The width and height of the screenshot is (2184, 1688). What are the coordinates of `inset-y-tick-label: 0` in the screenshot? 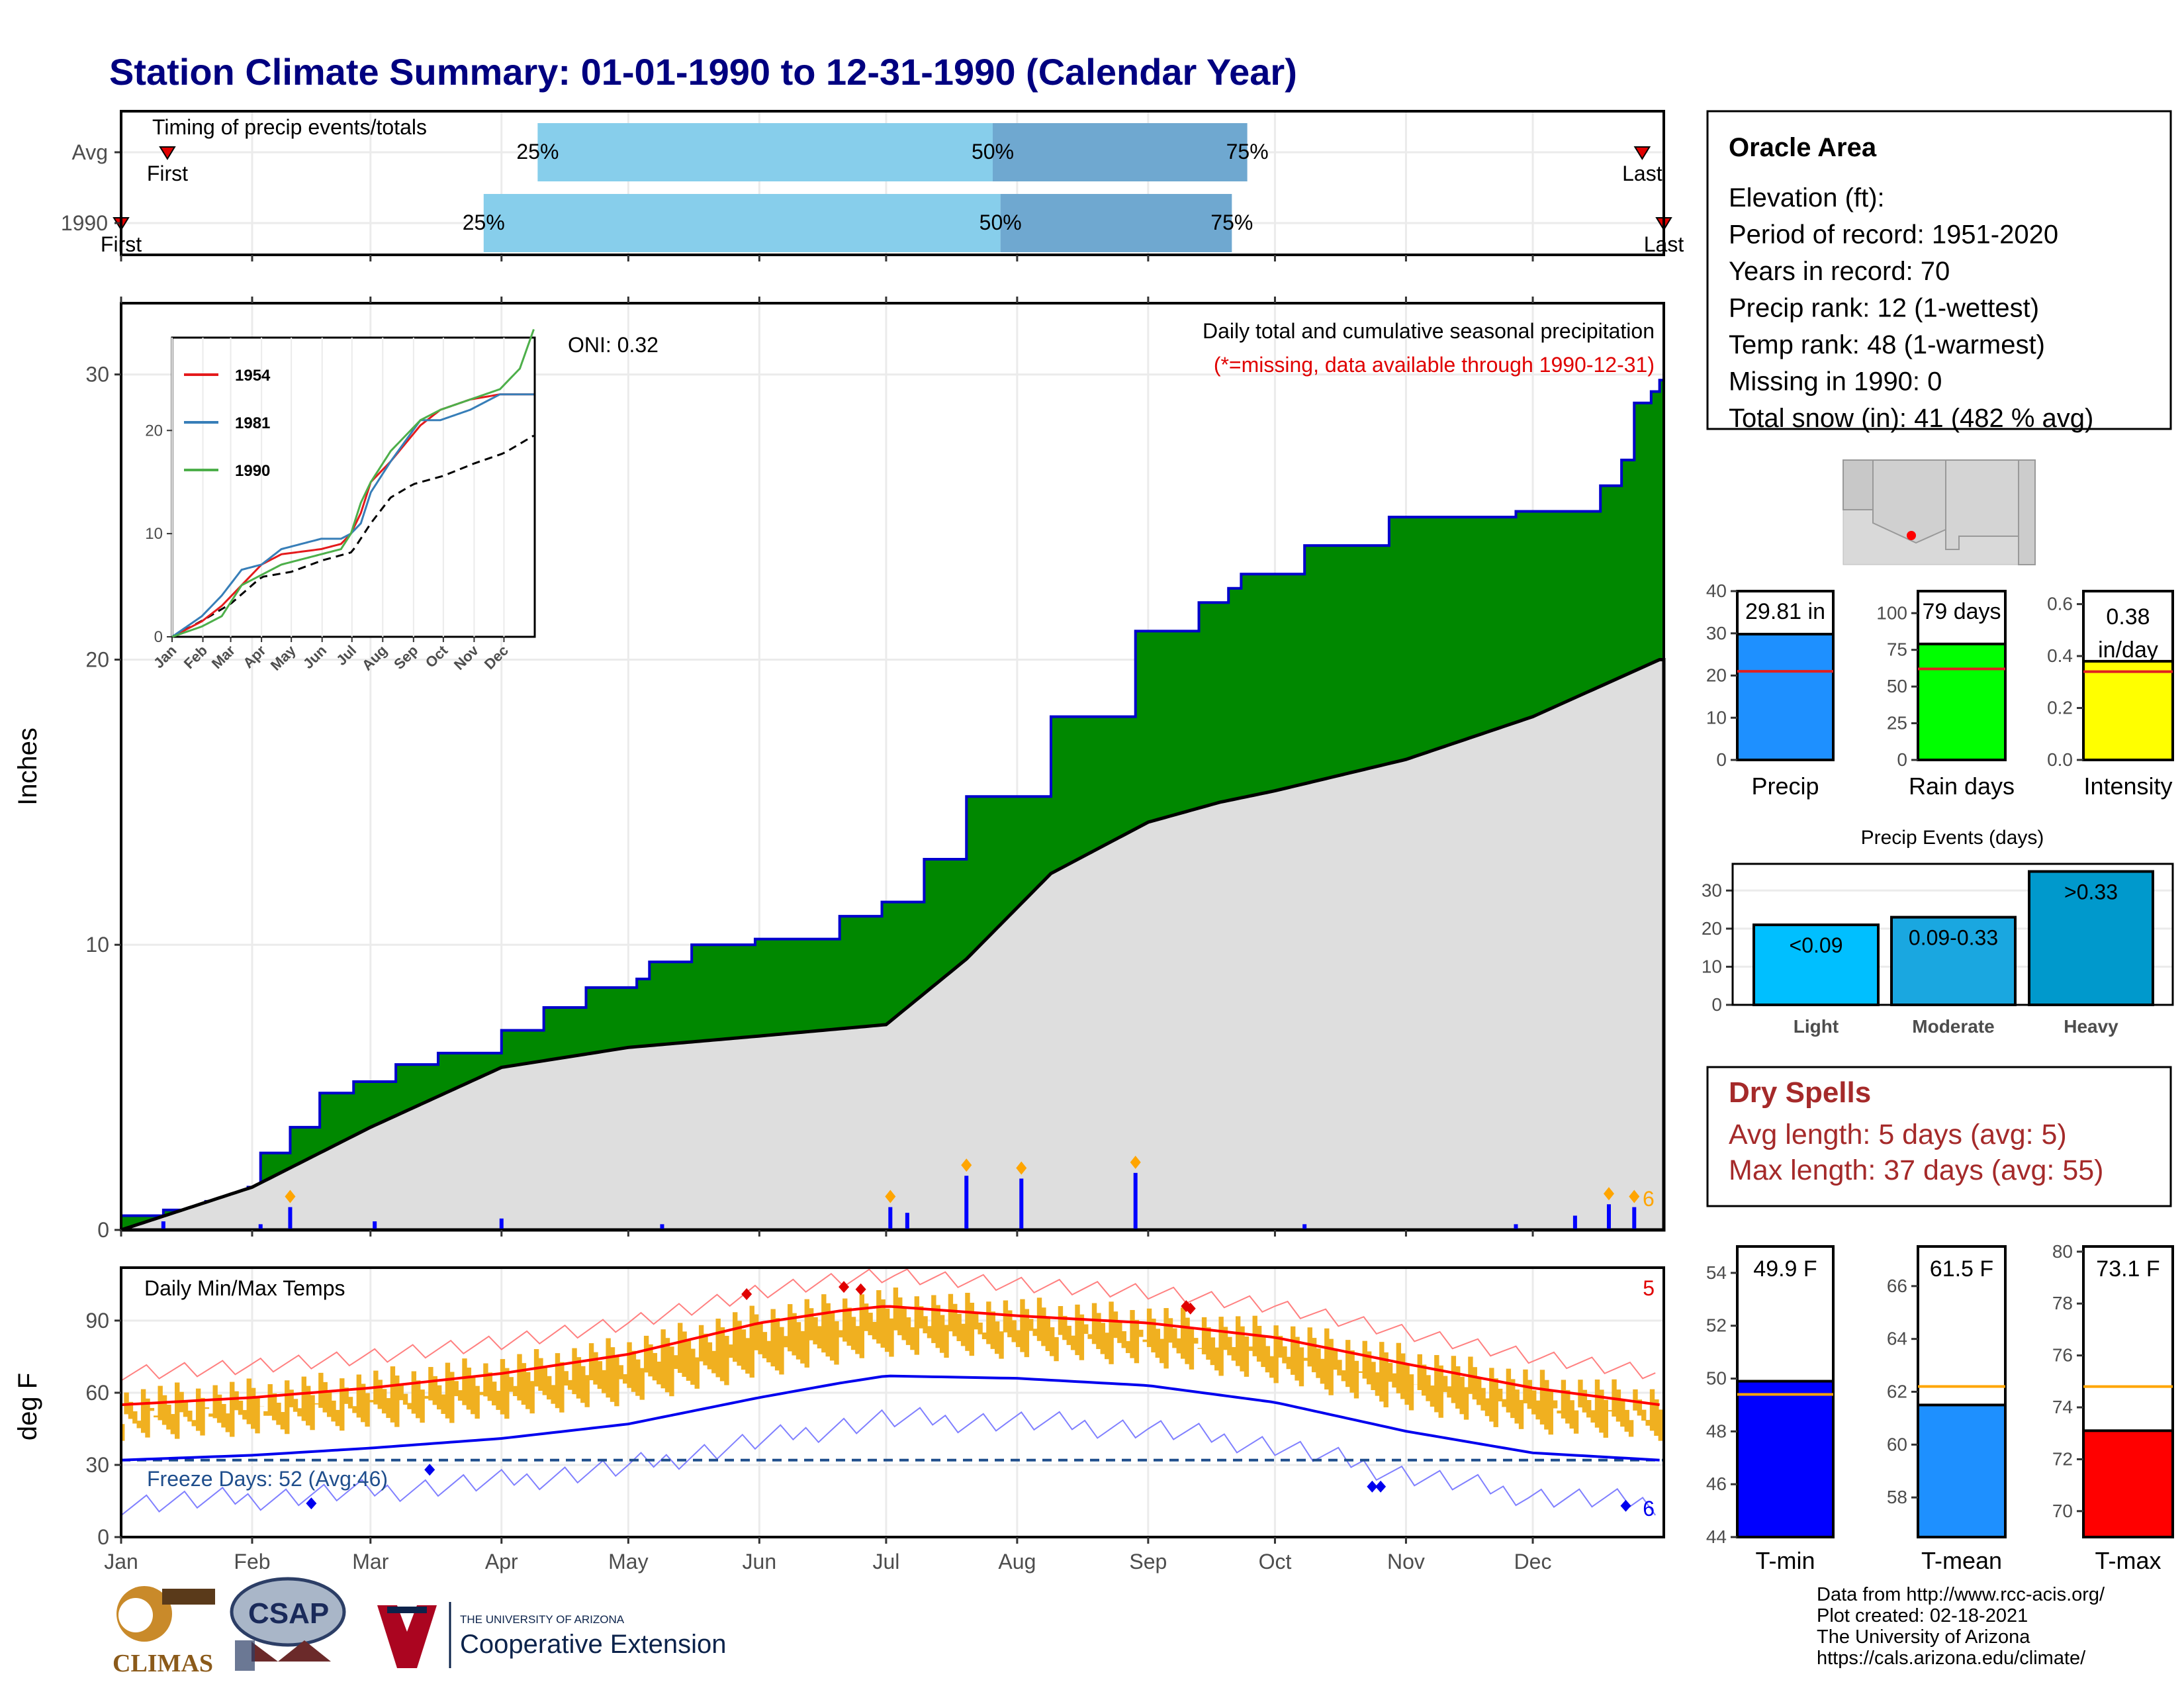 It's located at (159, 637).